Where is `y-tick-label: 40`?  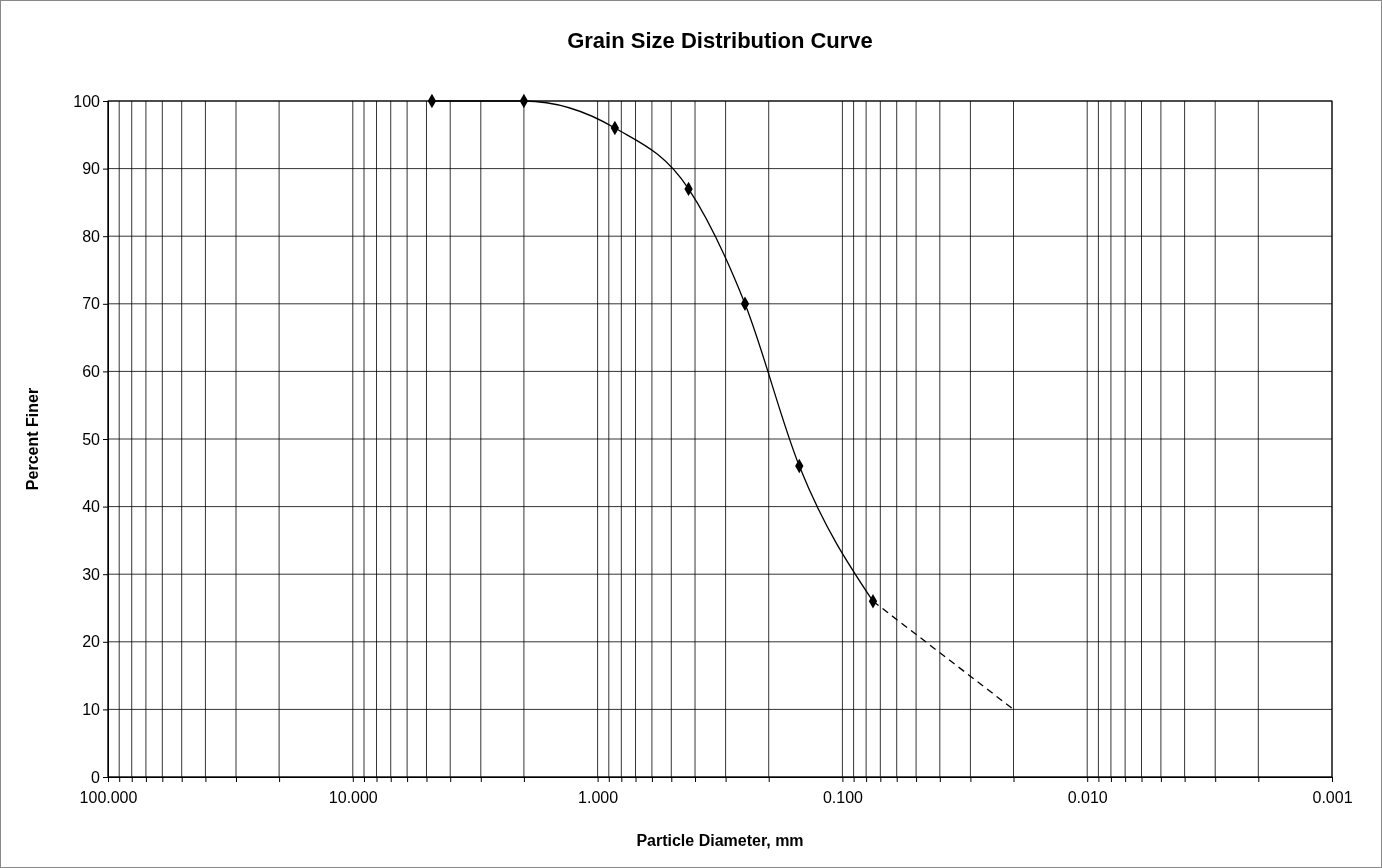
y-tick-label: 40 is located at coordinates (91, 507).